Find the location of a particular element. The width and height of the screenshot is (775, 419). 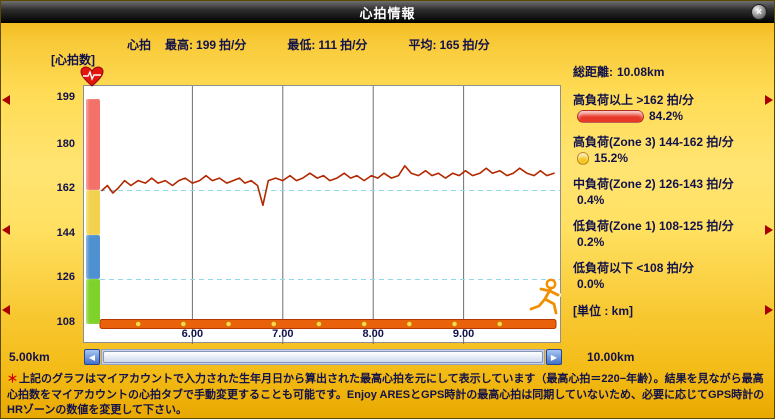

scrollbar-track is located at coordinates (323, 357).